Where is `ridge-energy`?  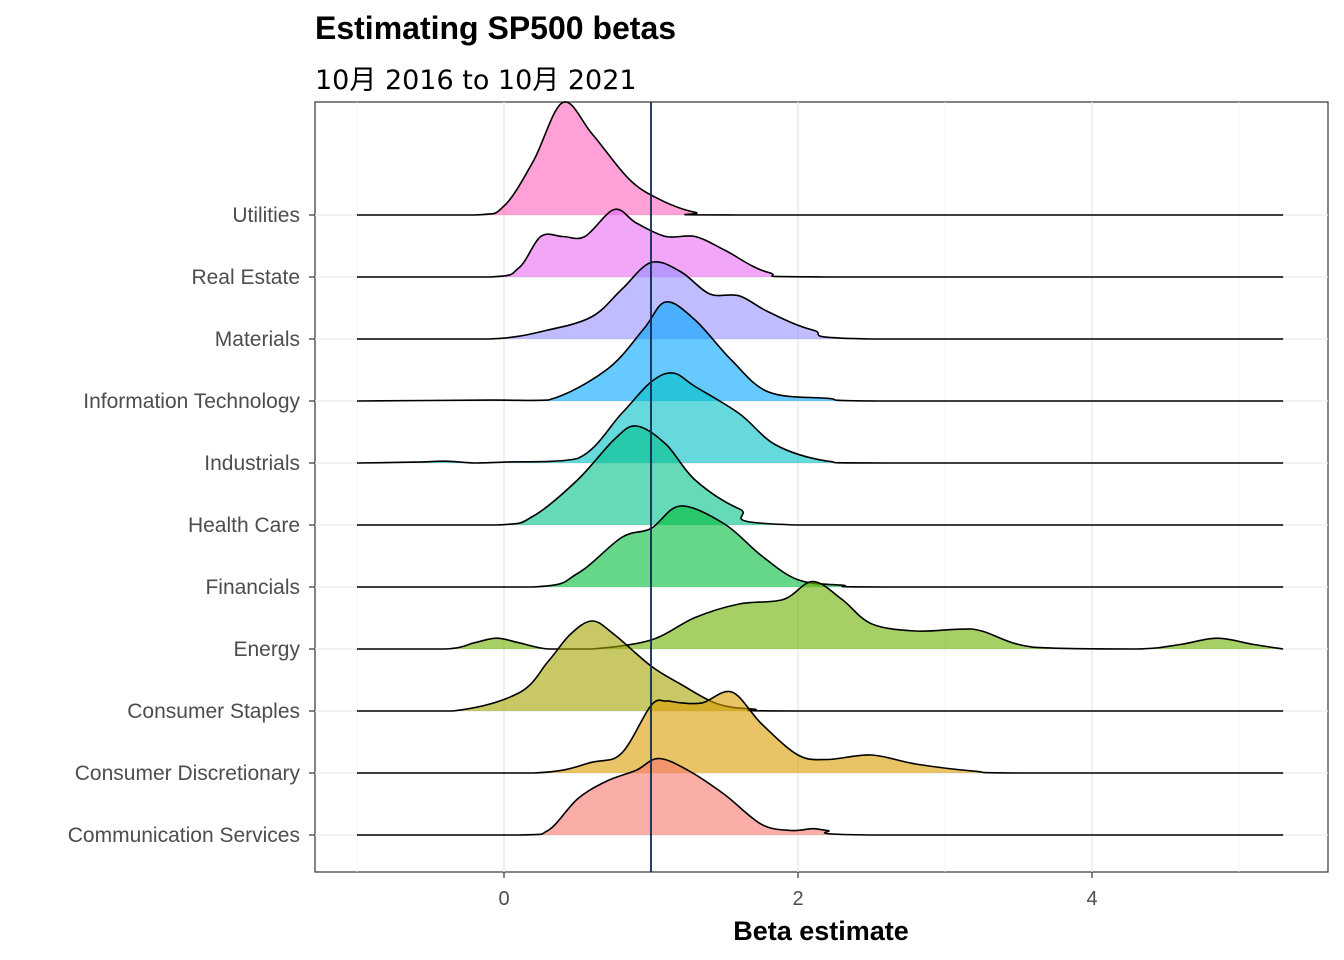 ridge-energy is located at coordinates (820, 615).